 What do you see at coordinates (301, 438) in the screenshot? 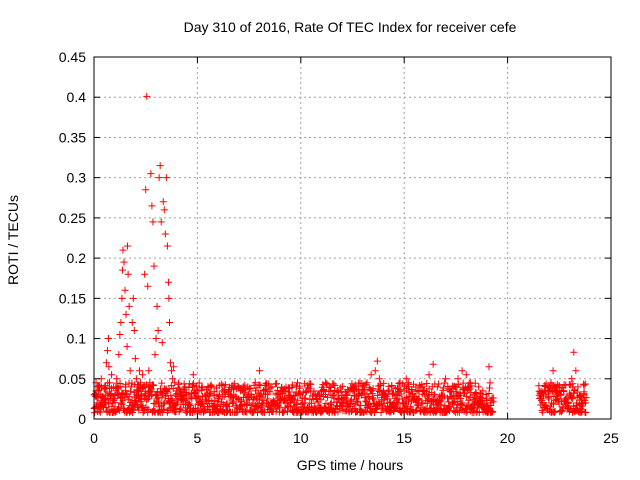
I see `x-tick-label: 10` at bounding box center [301, 438].